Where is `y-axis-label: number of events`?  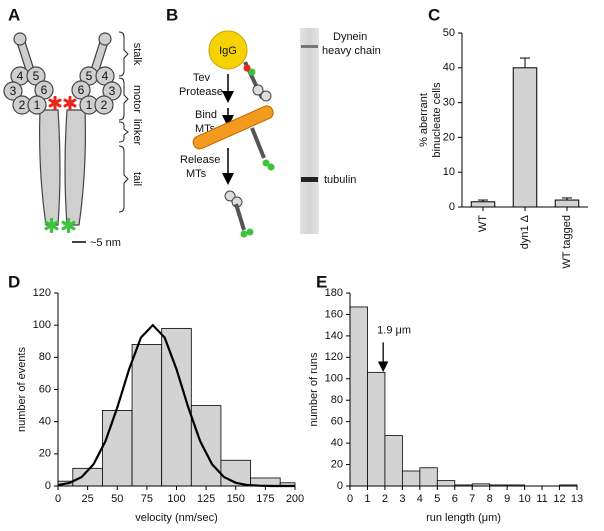 y-axis-label: number of events is located at coordinates (22, 389).